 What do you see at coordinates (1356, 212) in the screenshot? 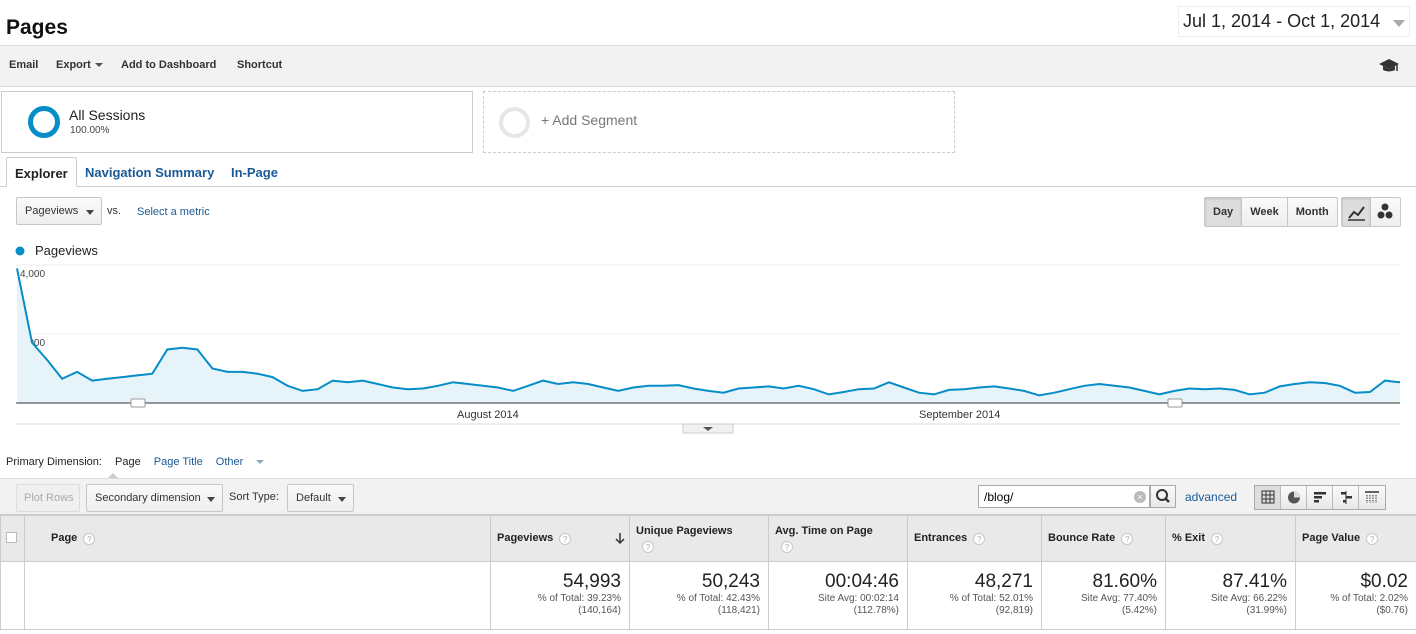
I see `line-chart-button` at bounding box center [1356, 212].